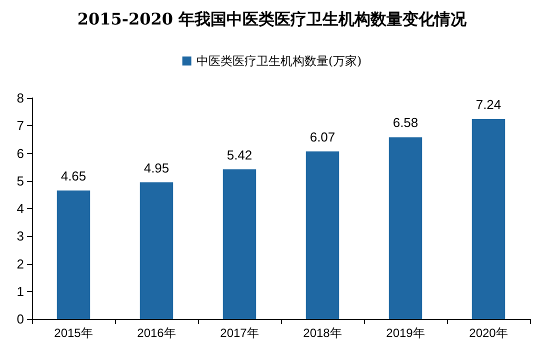 Image resolution: width=544 pixels, height=349 pixels. I want to click on data-label: 6.07, so click(323, 136).